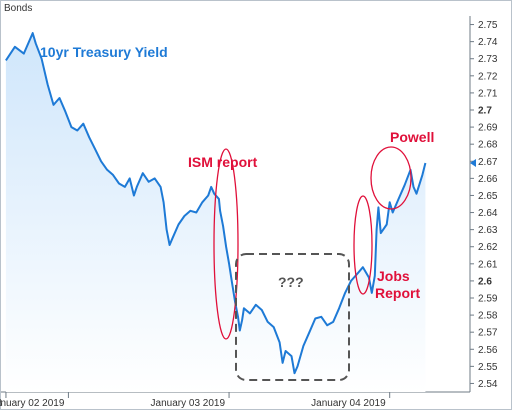 The height and width of the screenshot is (410, 512). What do you see at coordinates (488, 93) in the screenshot?
I see `y-tick-label: 2.71` at bounding box center [488, 93].